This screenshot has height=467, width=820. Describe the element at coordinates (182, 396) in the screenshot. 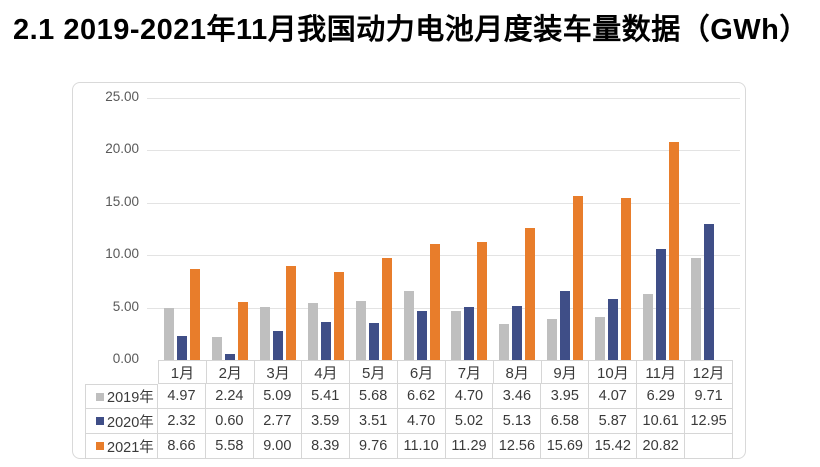

I see `table-value-cell: 4.97` at that location.